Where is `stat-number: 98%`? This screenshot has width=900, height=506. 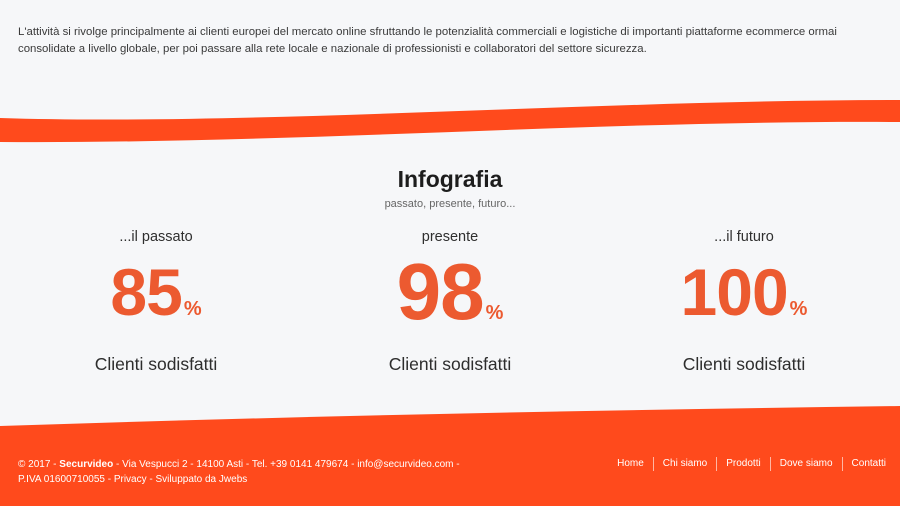 stat-number: 98% is located at coordinates (450, 292).